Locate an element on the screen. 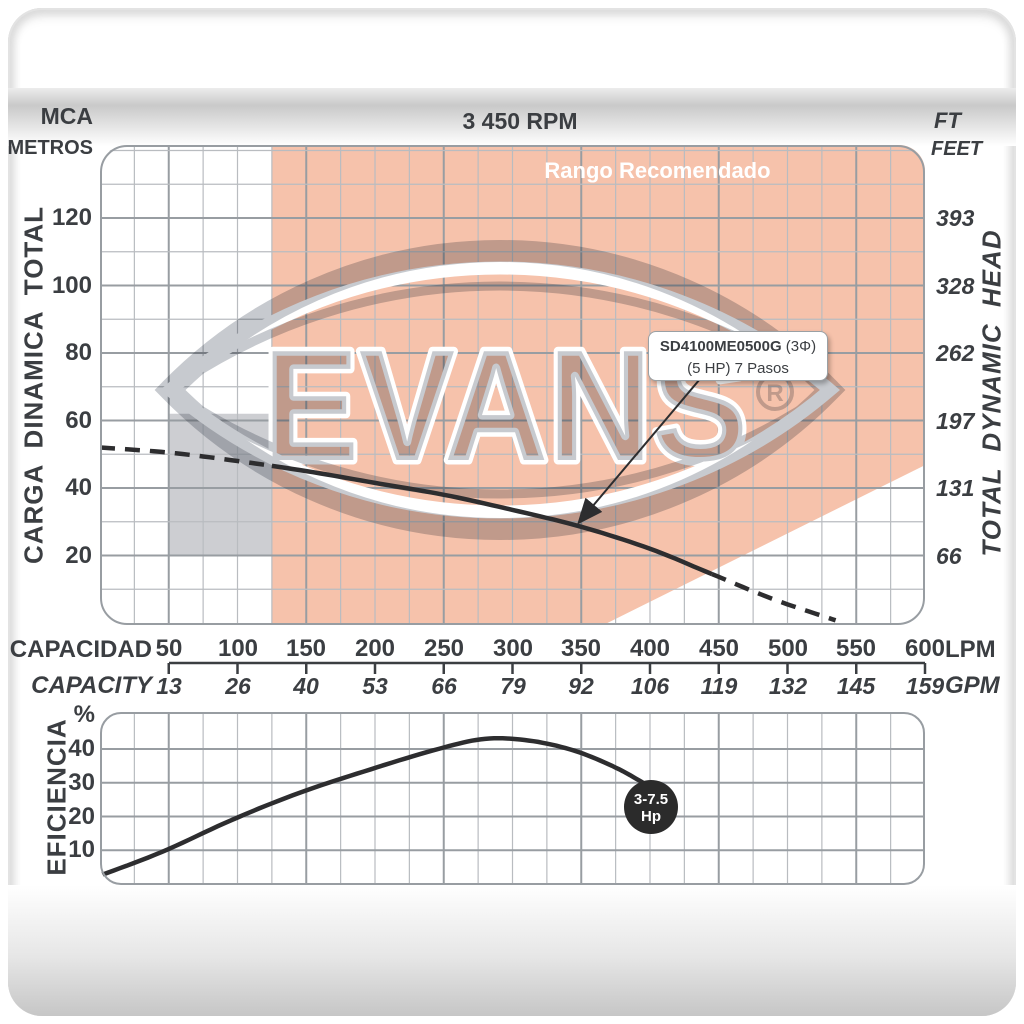 This screenshot has width=1024, height=1024. pump-model-code: SD4100ME0500G is located at coordinates (720, 346).